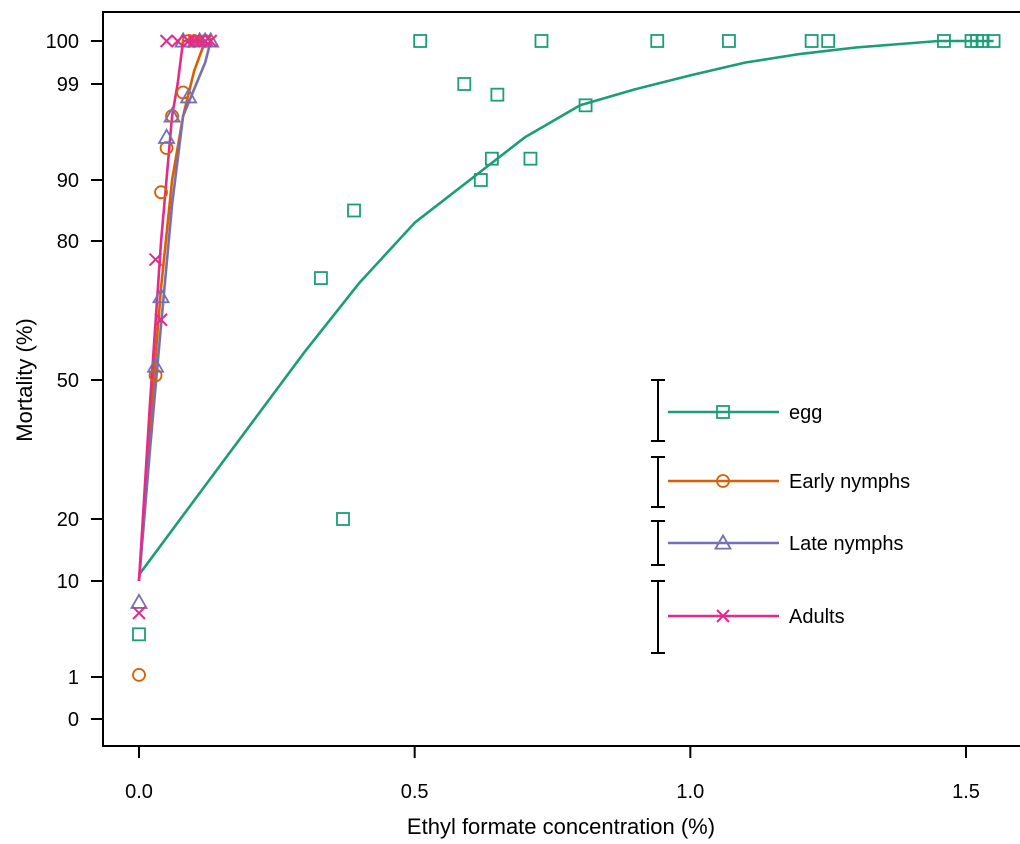 The height and width of the screenshot is (844, 1020). I want to click on adults-legend-label: Adults, so click(817, 617).